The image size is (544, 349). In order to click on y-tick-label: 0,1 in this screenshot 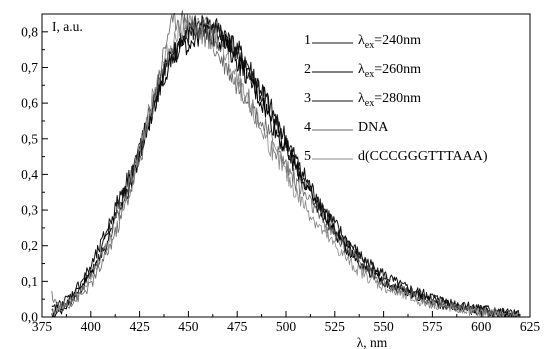, I will do `click(29, 281)`.